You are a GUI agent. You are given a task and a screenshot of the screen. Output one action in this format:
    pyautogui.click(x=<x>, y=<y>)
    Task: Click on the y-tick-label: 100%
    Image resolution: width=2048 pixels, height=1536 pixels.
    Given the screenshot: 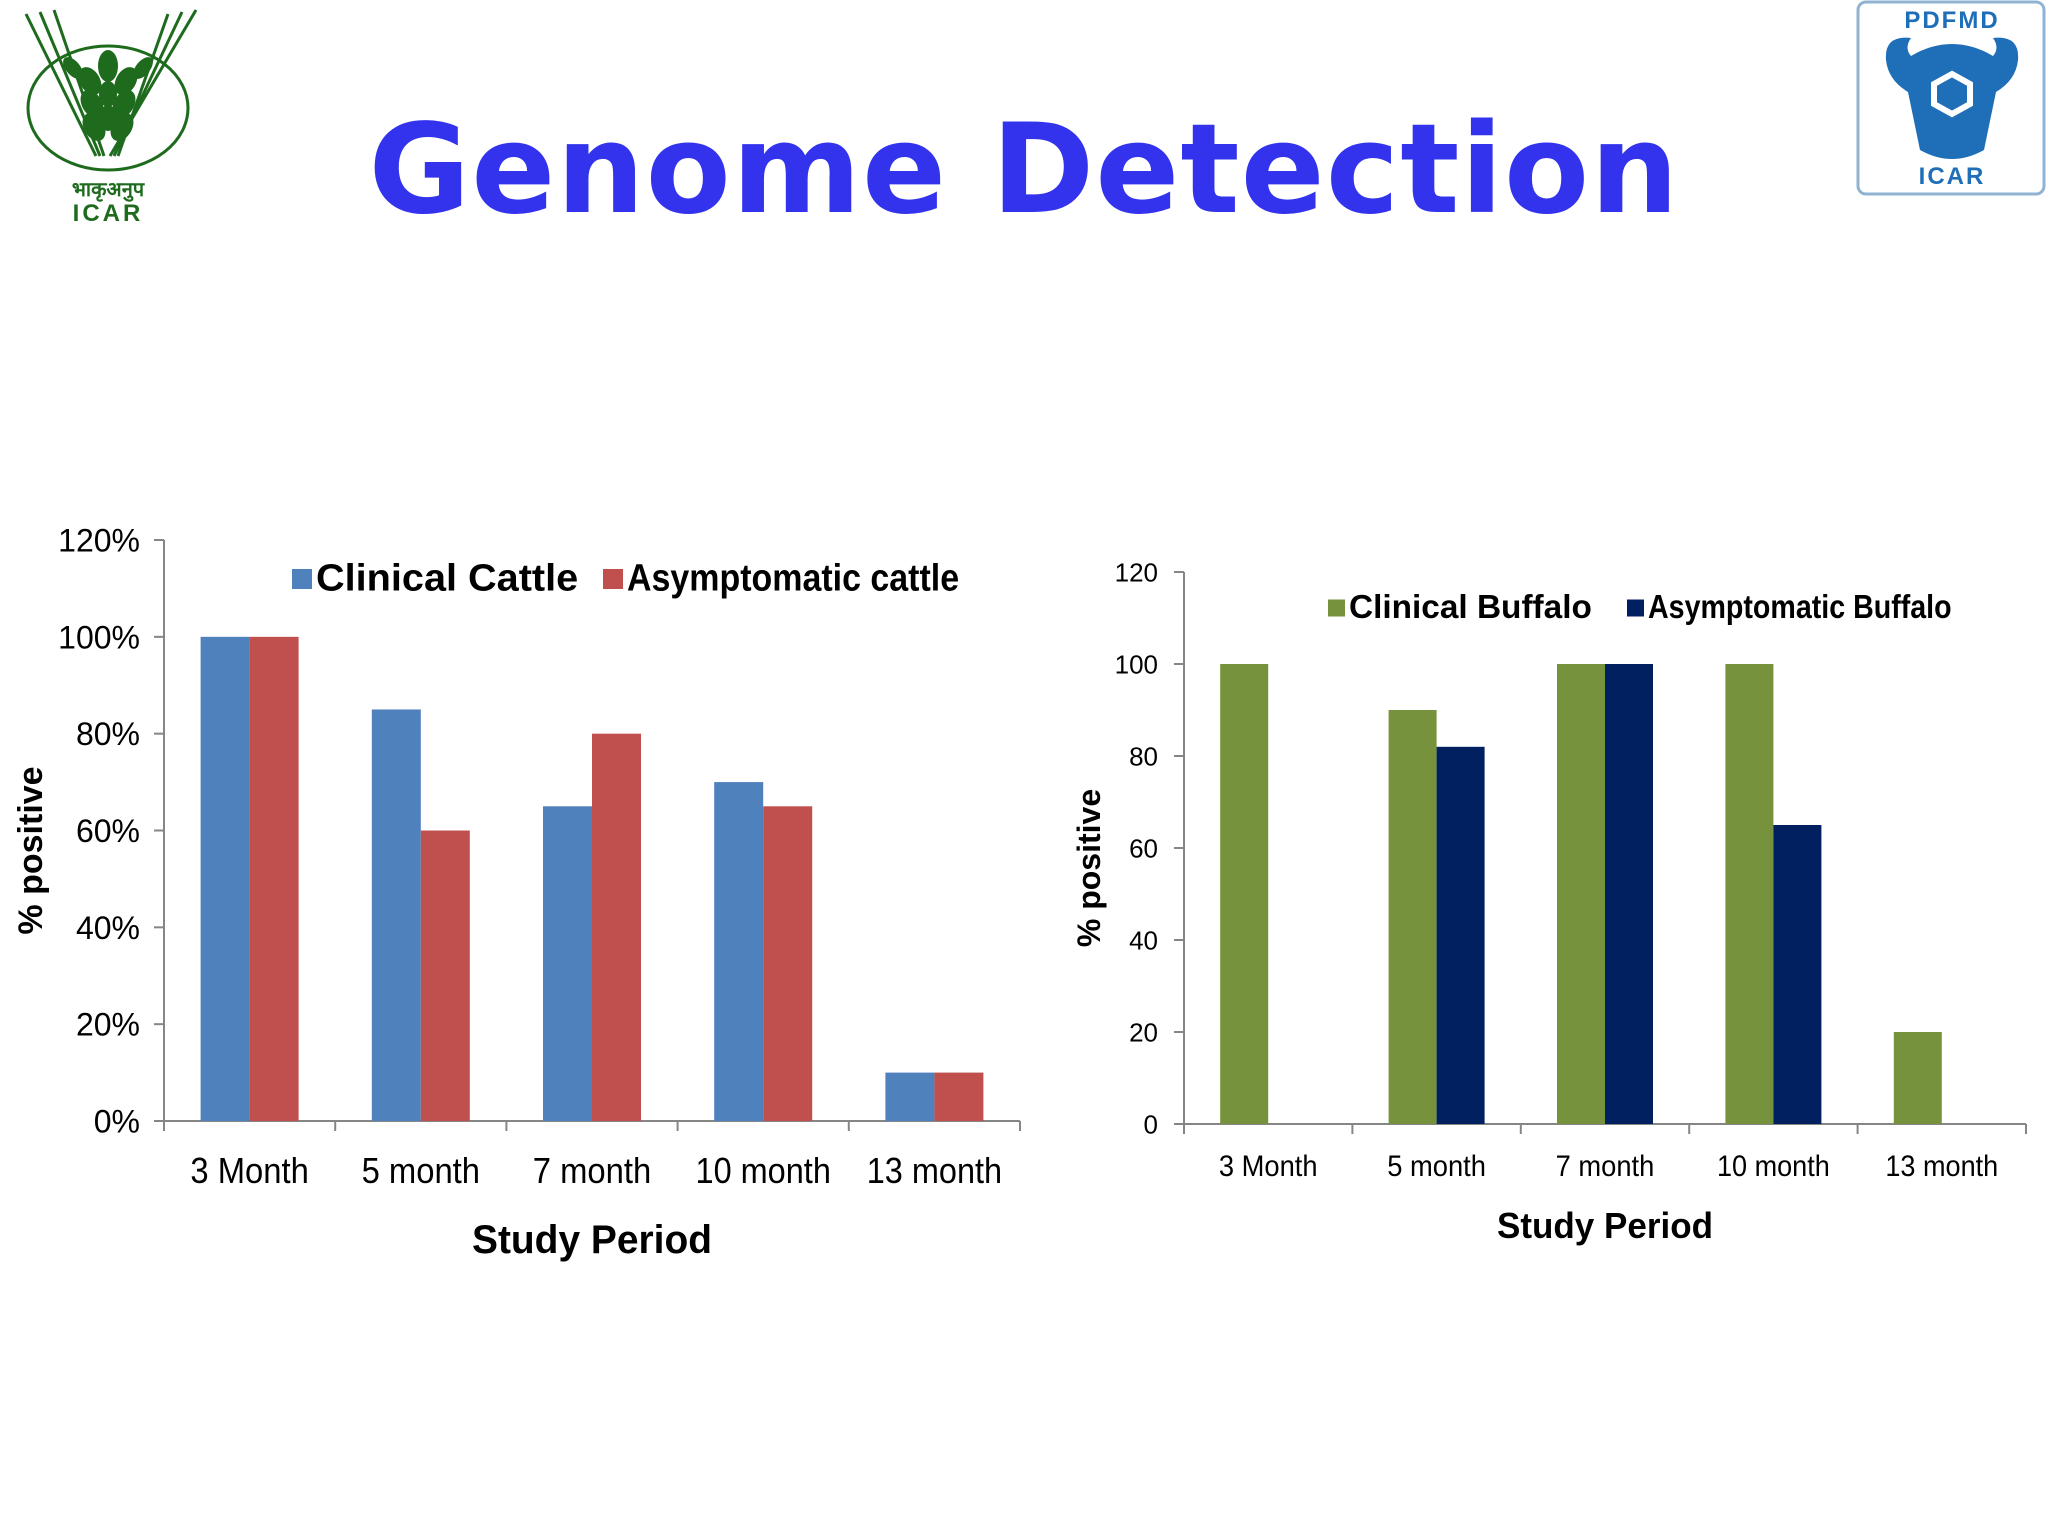 What is the action you would take?
    pyautogui.click(x=99, y=637)
    